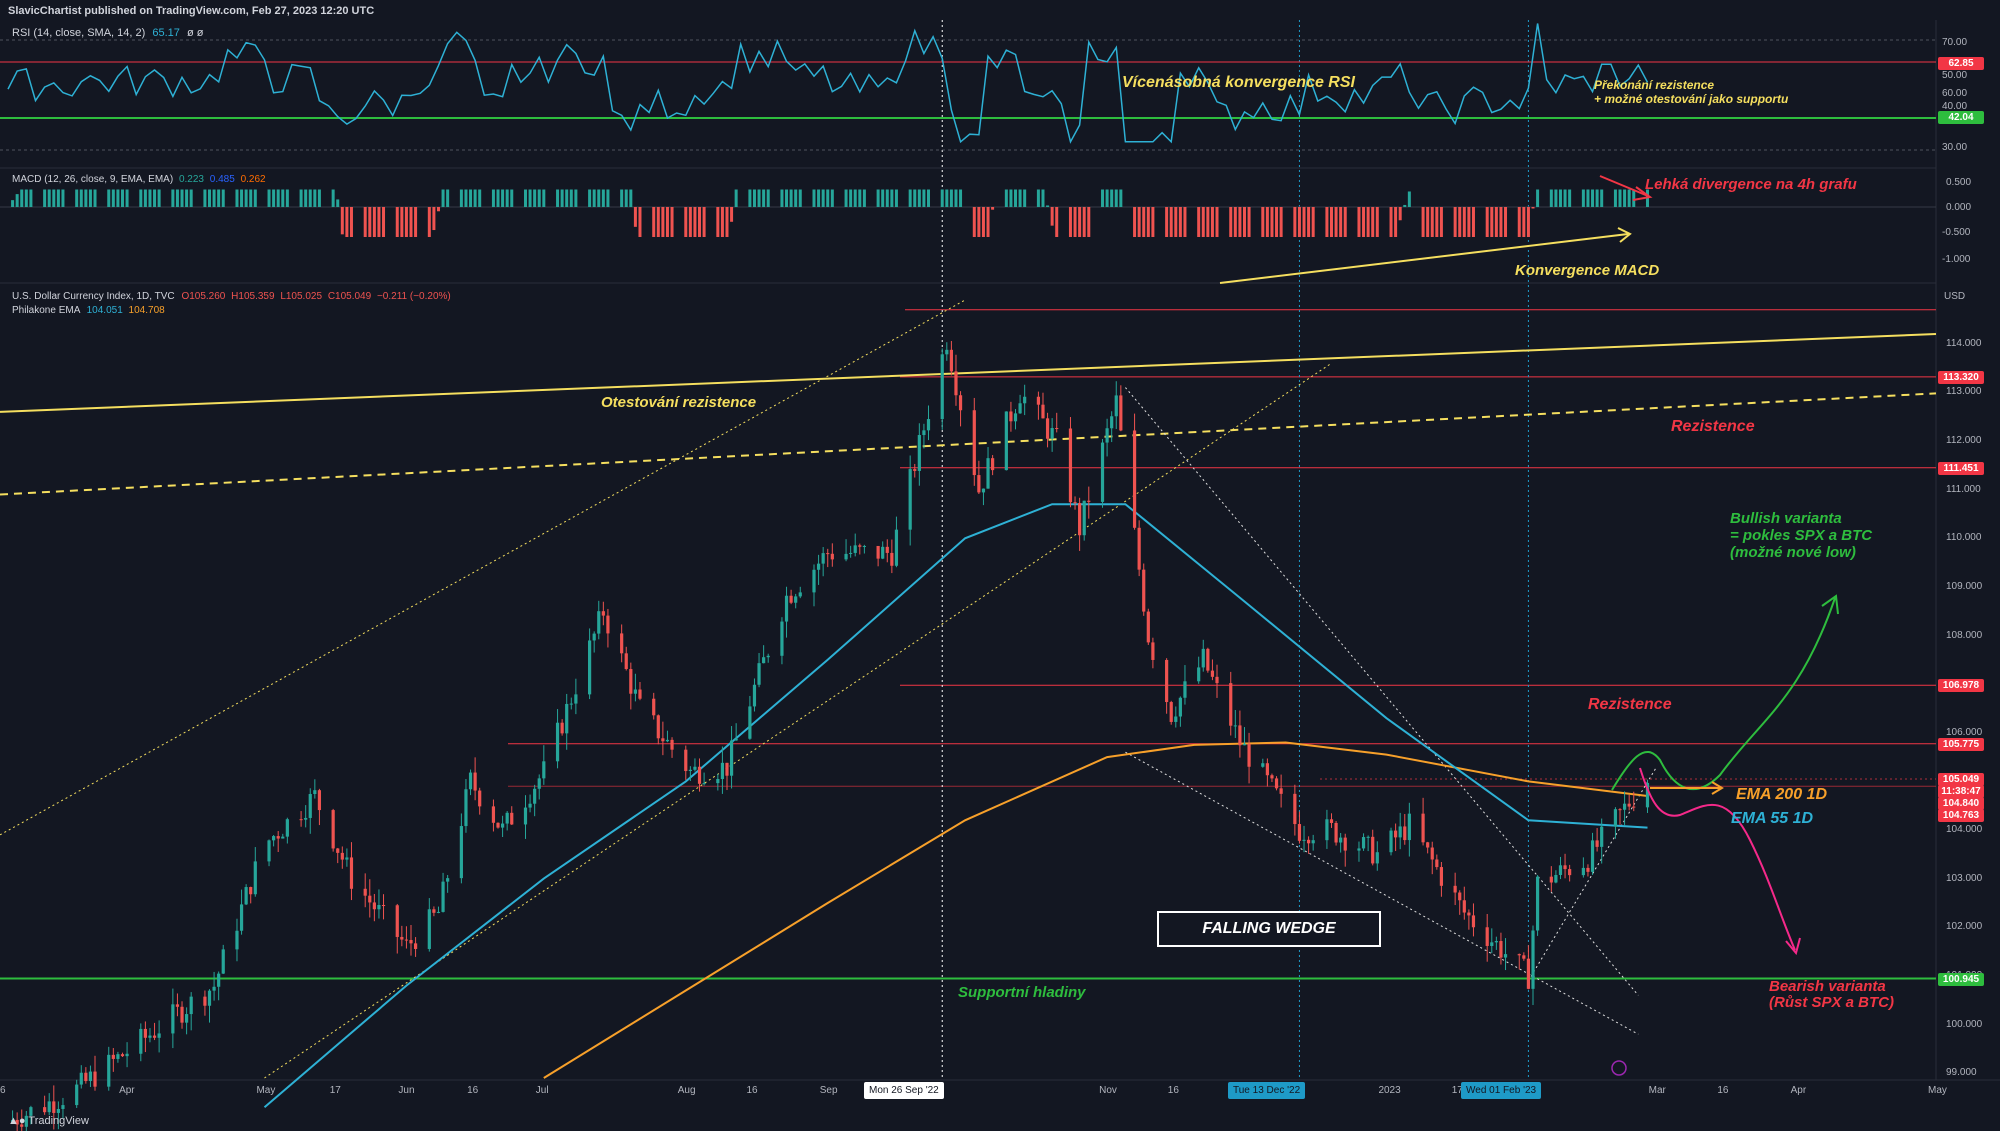 The width and height of the screenshot is (2000, 1131). Describe the element at coordinates (1961, 779) in the screenshot. I see `price-tag: 105.049` at that location.